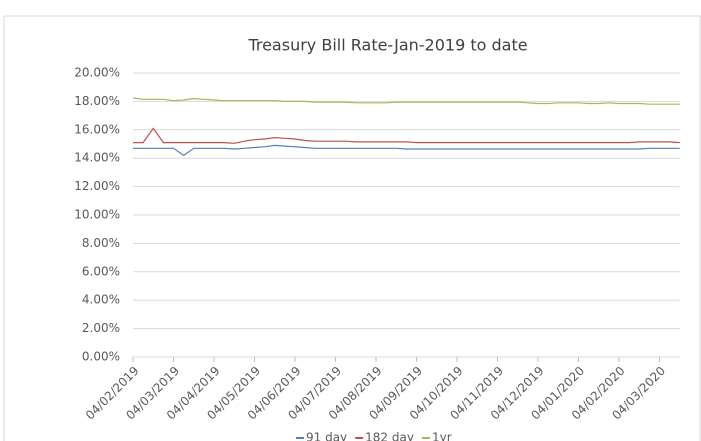  What do you see at coordinates (326, 436) in the screenshot?
I see `legend-label: 91 day` at bounding box center [326, 436].